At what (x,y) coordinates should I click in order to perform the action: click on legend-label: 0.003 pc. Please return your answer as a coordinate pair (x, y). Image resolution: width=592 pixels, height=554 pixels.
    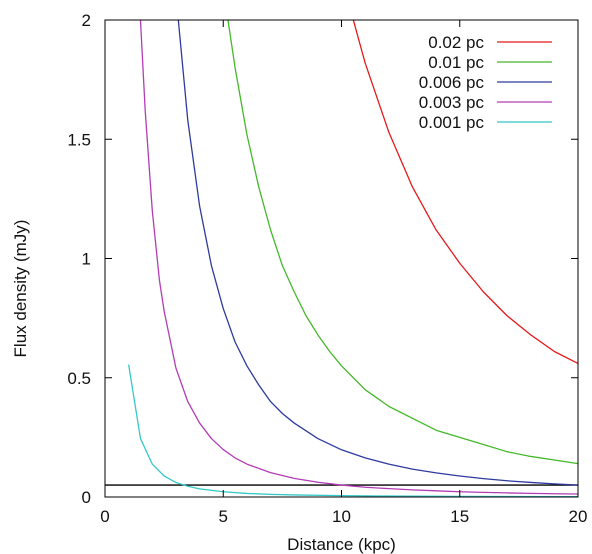
    Looking at the image, I should click on (452, 102).